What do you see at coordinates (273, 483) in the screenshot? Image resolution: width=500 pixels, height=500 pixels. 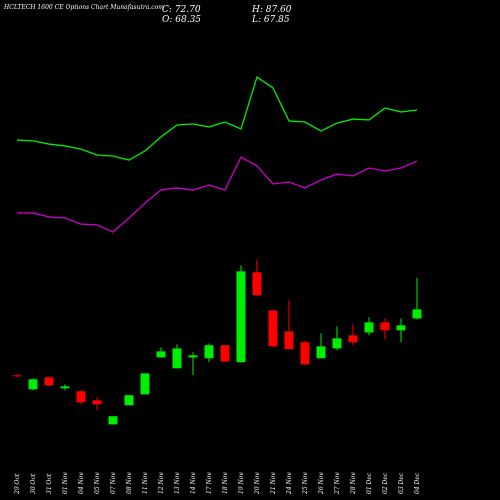 I see `x-tick-label: 21 Nov` at bounding box center [273, 483].